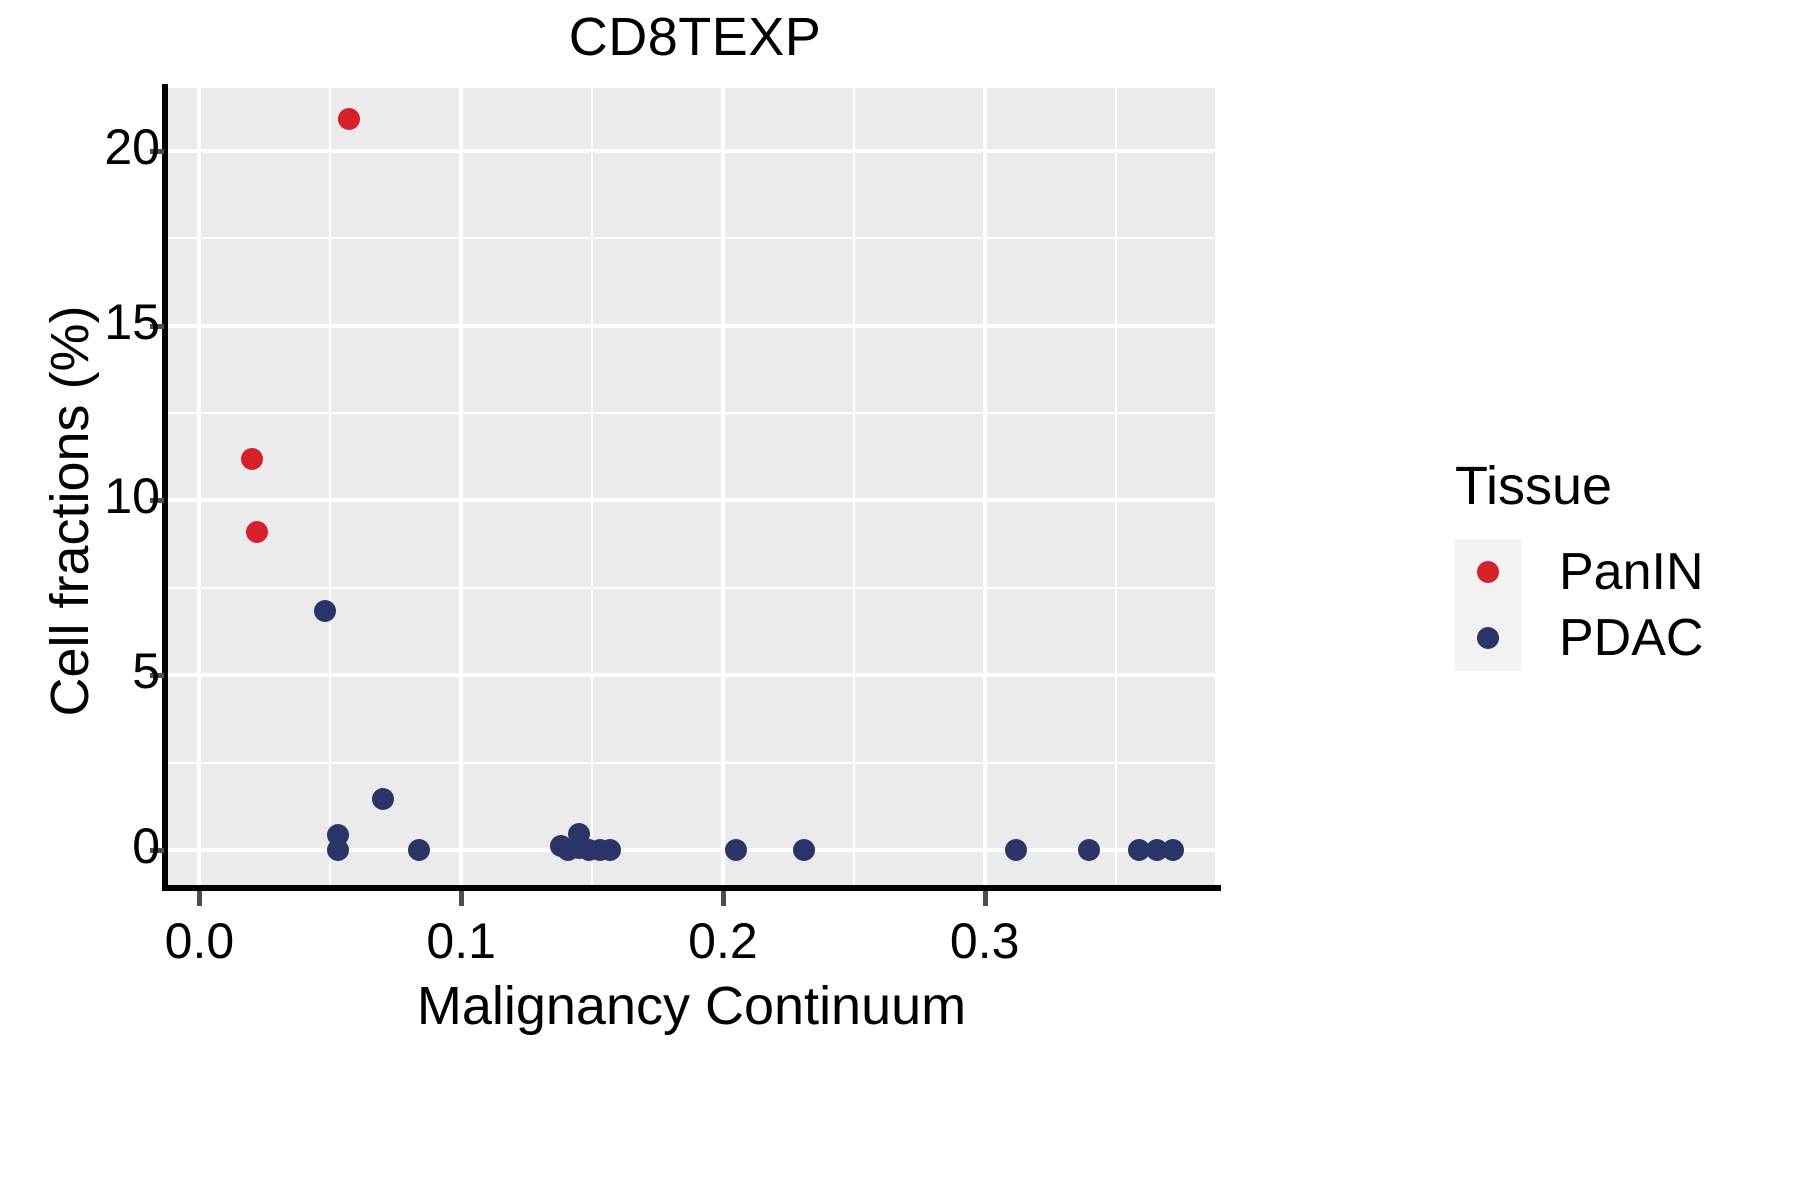 The height and width of the screenshot is (1200, 1800). I want to click on y-tick-label: 0, so click(146, 846).